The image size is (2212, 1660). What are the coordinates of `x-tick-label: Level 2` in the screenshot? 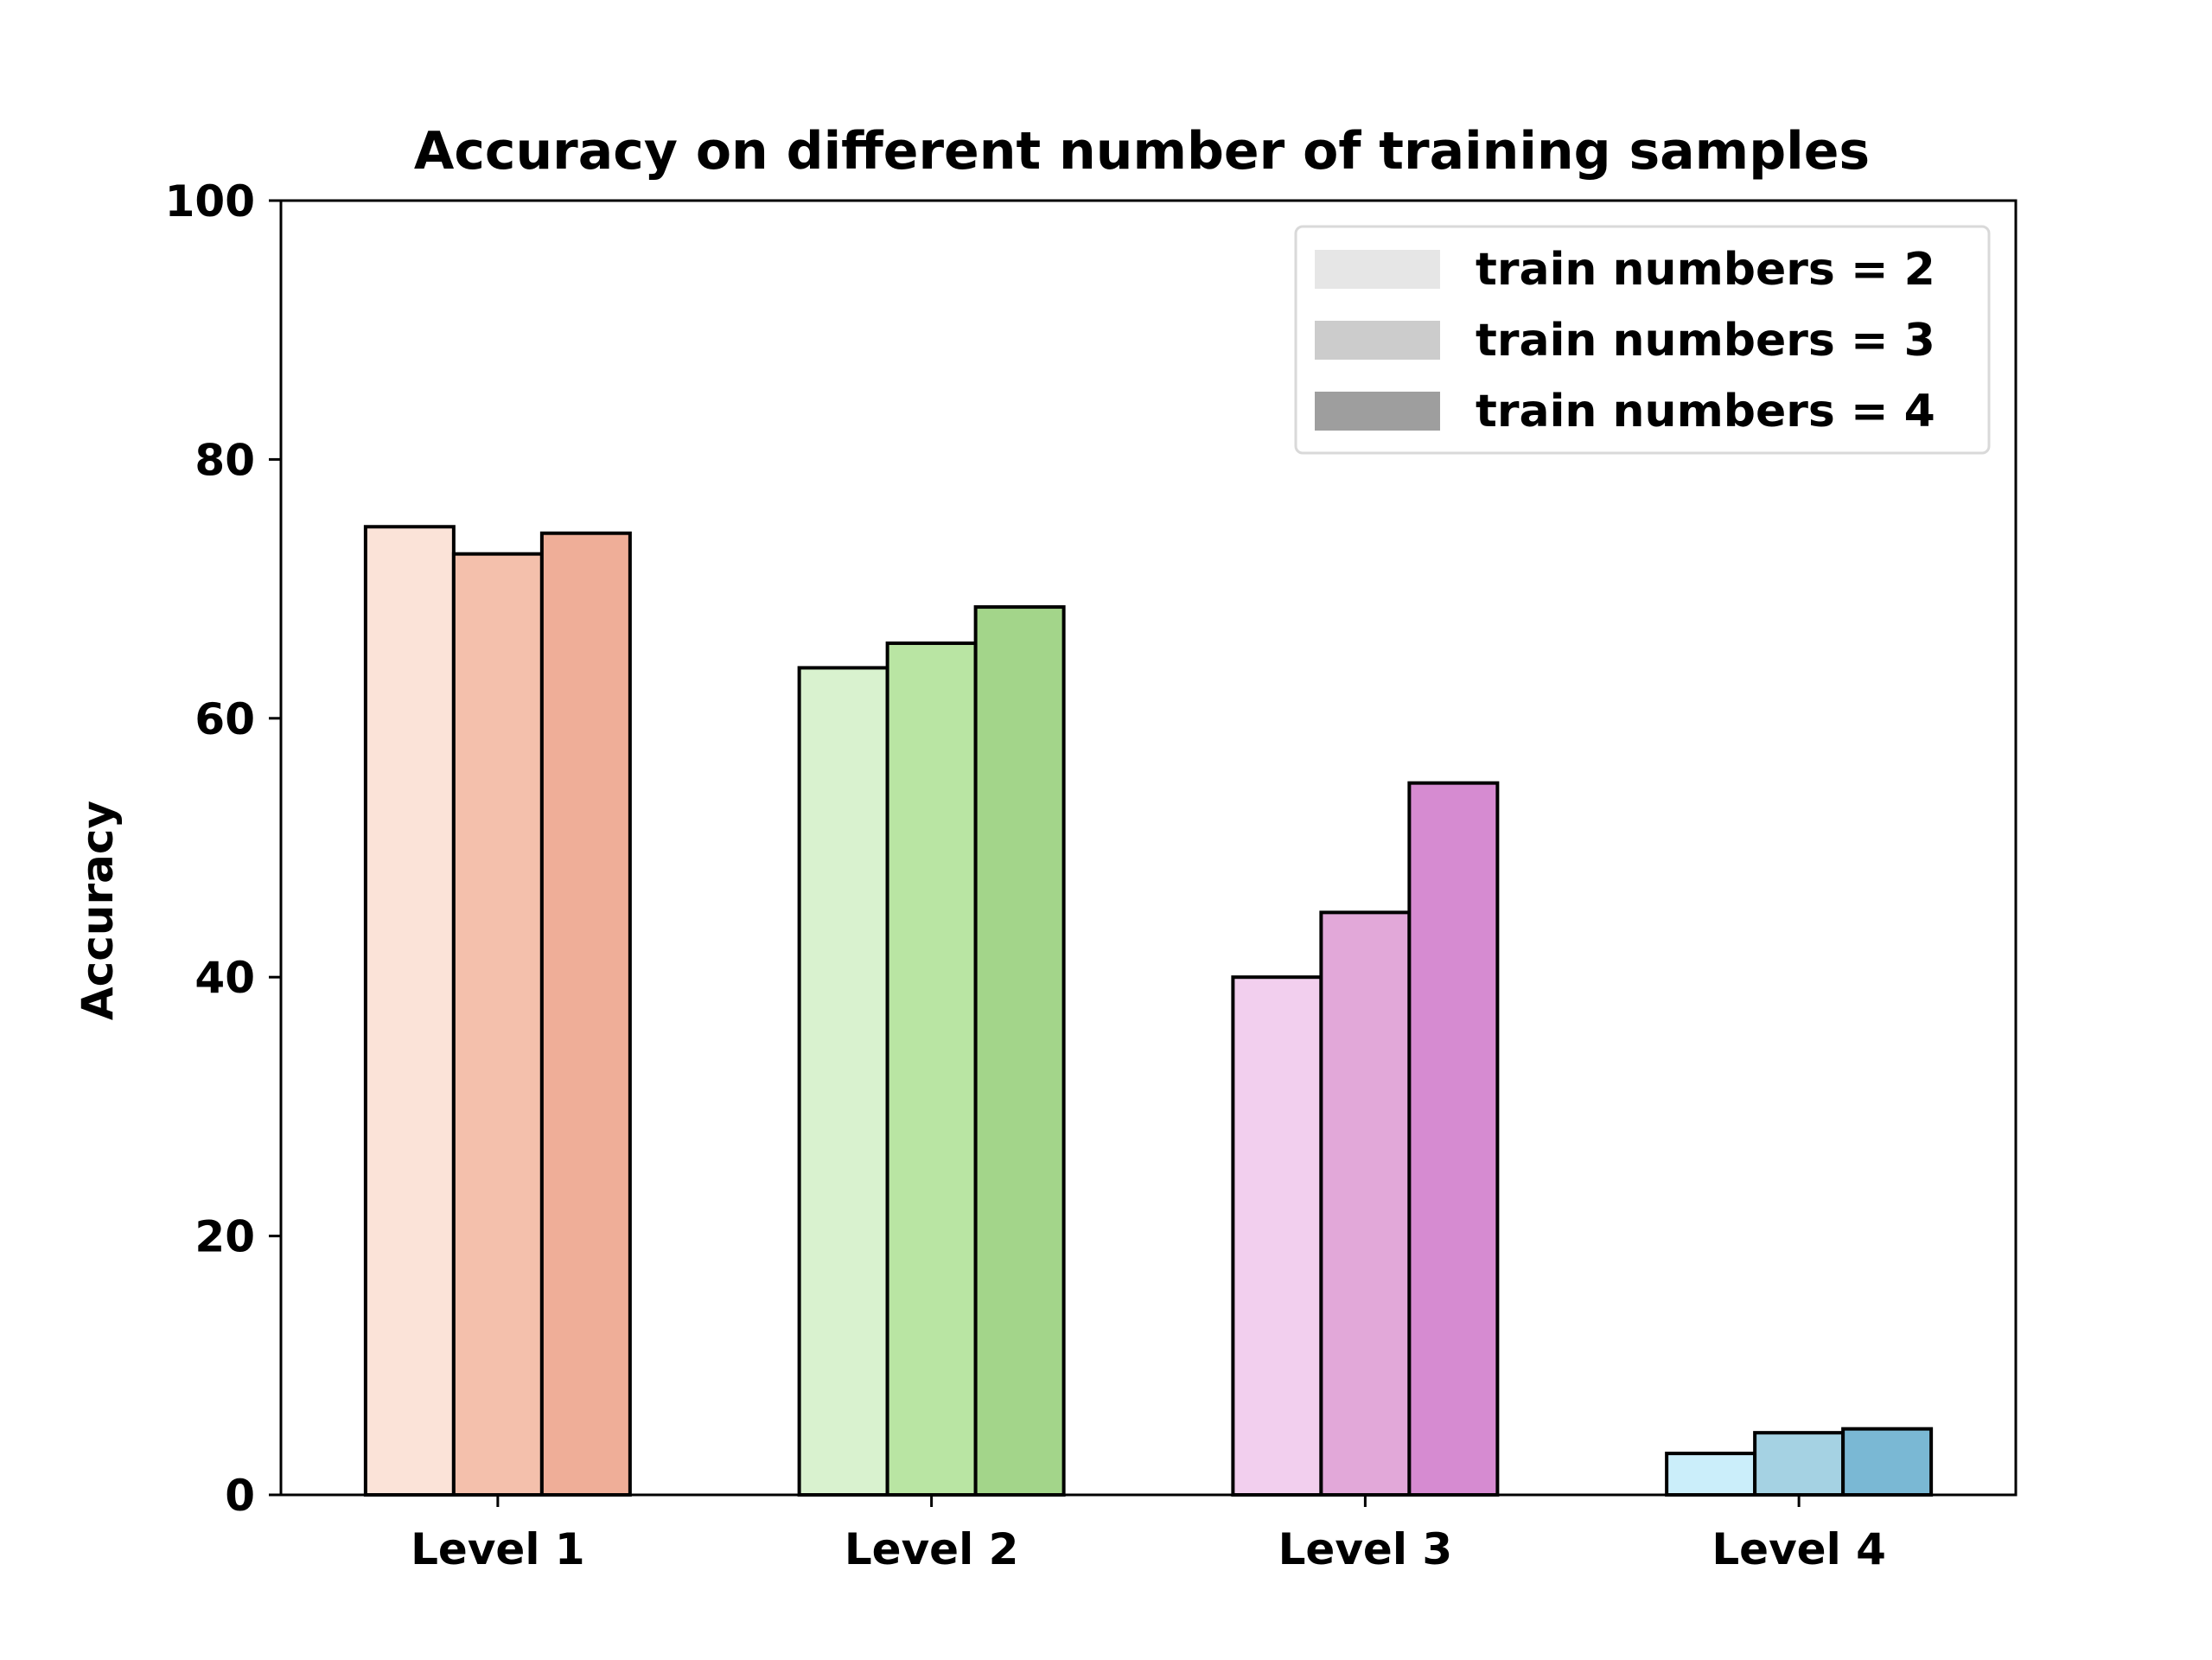 It's located at (932, 1549).